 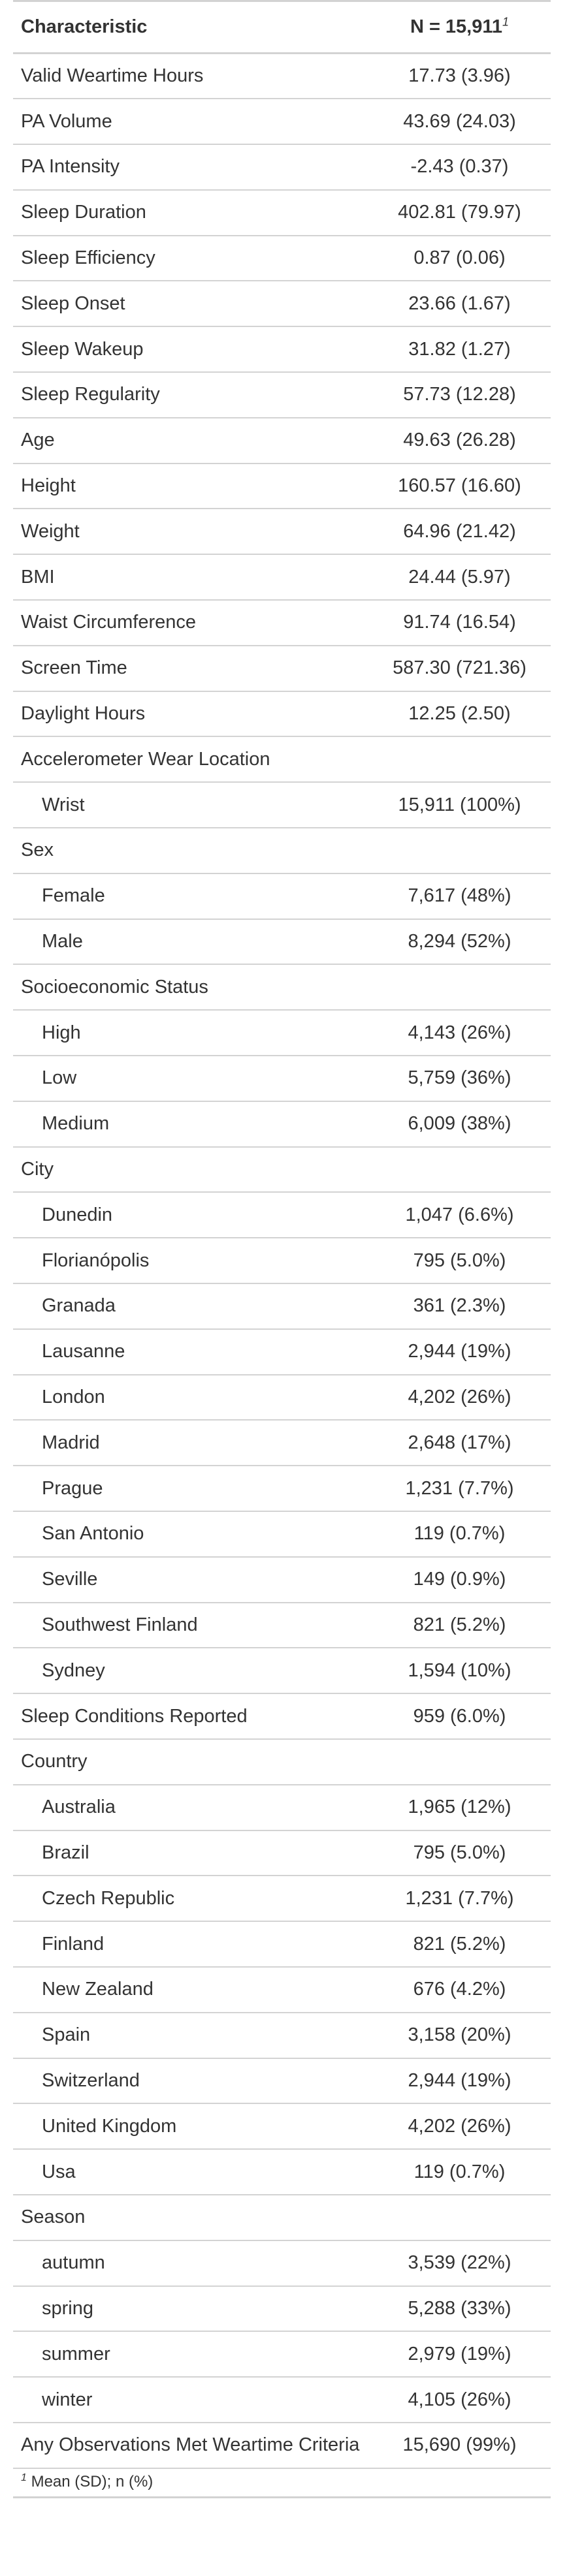 I want to click on row-value: 57.73 (12.28), so click(x=459, y=394).